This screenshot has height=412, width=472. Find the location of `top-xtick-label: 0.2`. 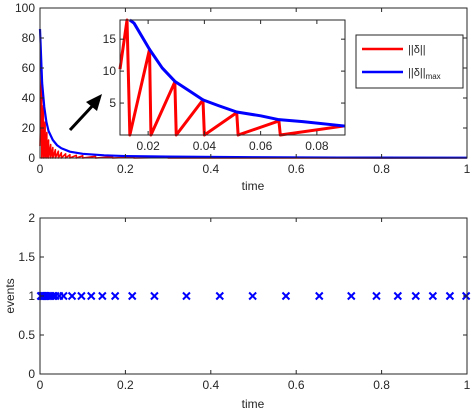

top-xtick-label: 0.2 is located at coordinates (125, 169).